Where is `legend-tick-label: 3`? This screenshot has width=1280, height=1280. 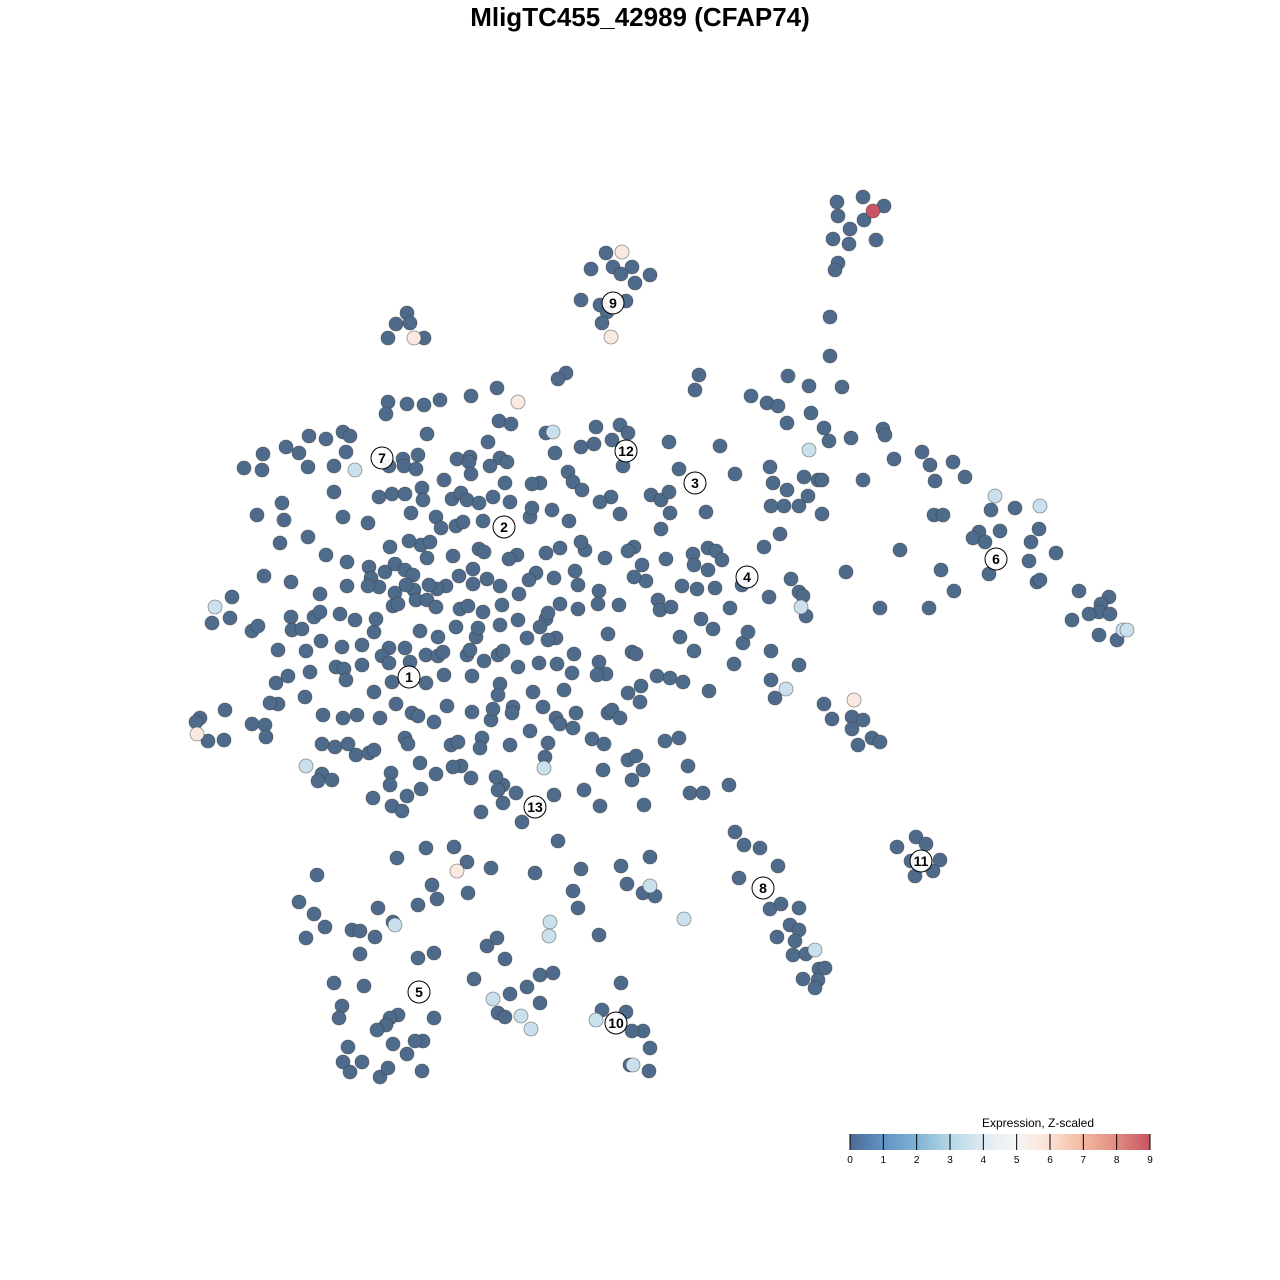
legend-tick-label: 3 is located at coordinates (950, 1160).